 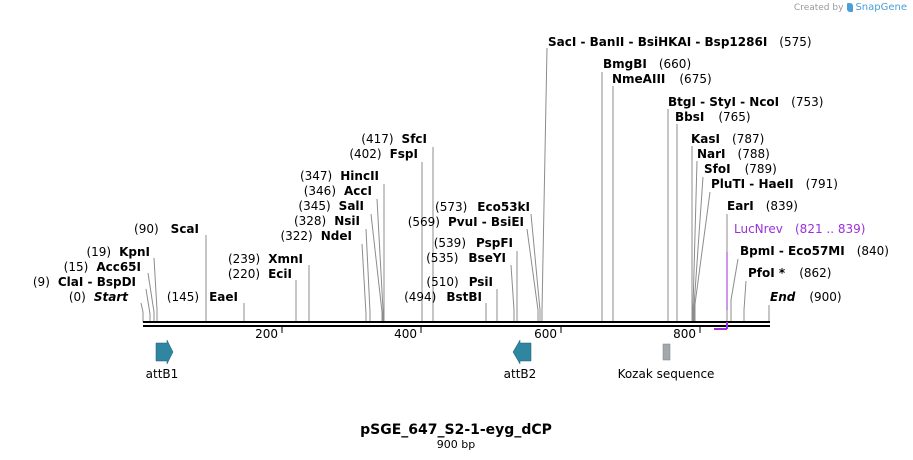 What do you see at coordinates (783, 297) in the screenshot?
I see `site-end-name: End` at bounding box center [783, 297].